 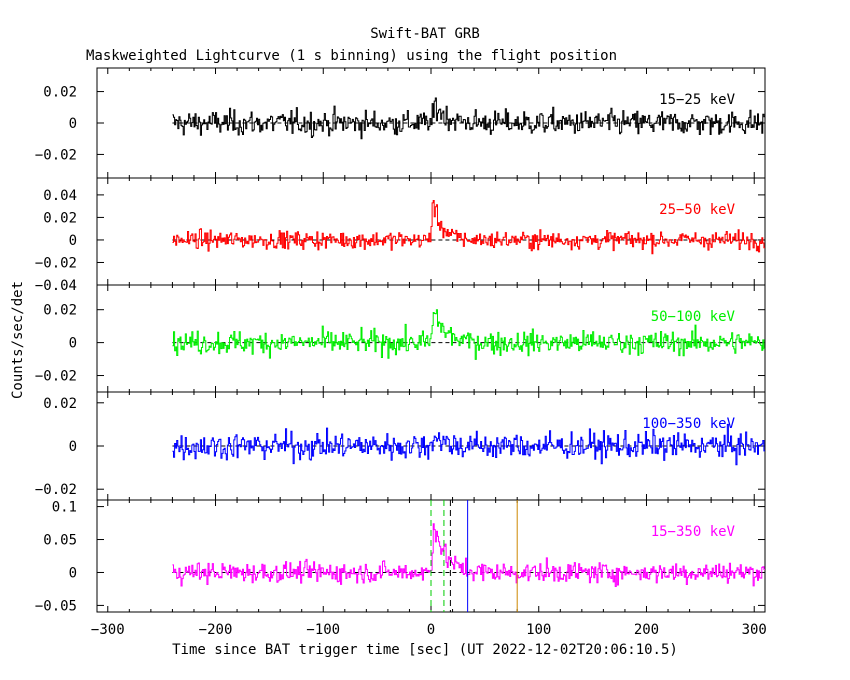 I want to click on band-label: 15−25 keV, so click(x=697, y=100).